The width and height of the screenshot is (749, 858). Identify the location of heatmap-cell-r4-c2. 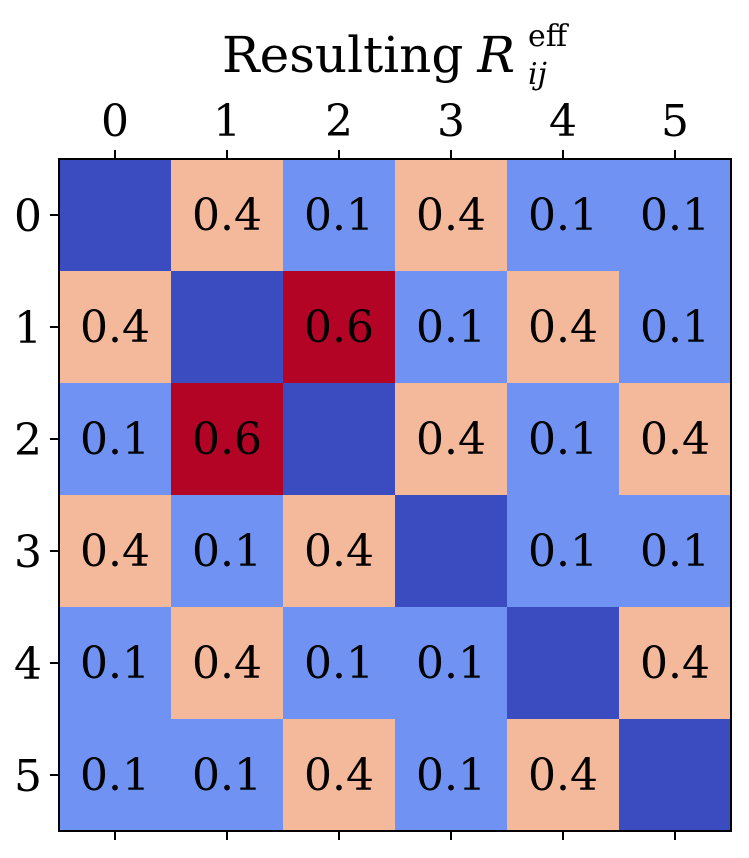
(339, 663).